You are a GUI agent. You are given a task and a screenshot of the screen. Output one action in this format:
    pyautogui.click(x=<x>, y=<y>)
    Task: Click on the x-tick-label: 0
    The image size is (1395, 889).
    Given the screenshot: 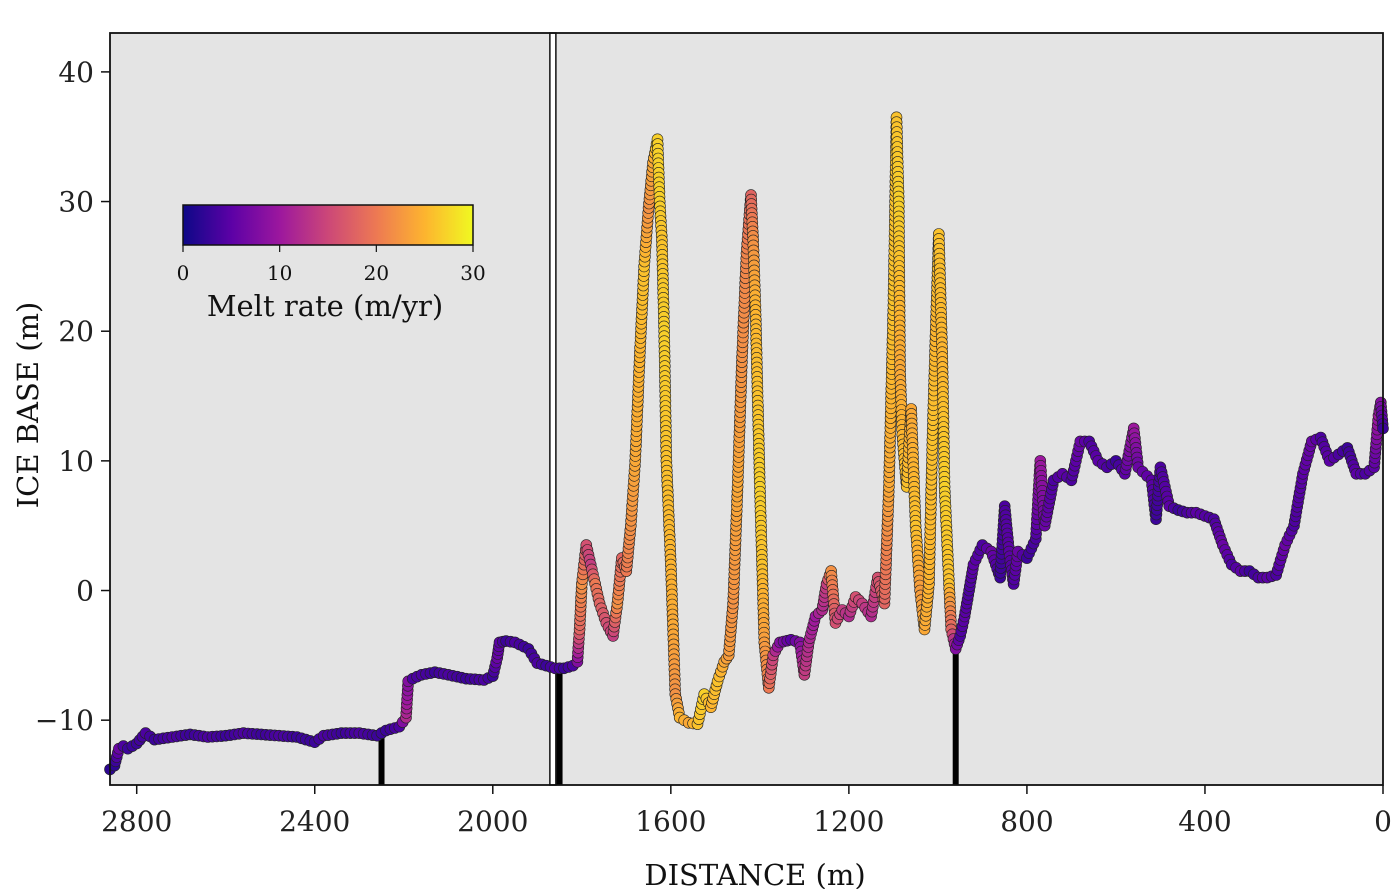 What is the action you would take?
    pyautogui.click(x=1383, y=821)
    